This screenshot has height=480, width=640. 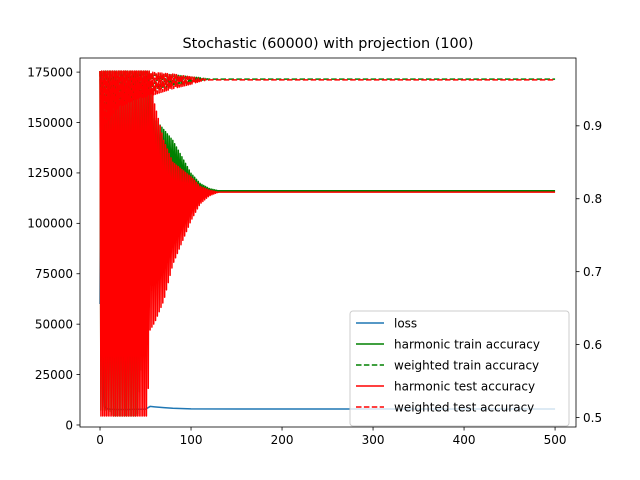 I want to click on legend-box, so click(x=459, y=368).